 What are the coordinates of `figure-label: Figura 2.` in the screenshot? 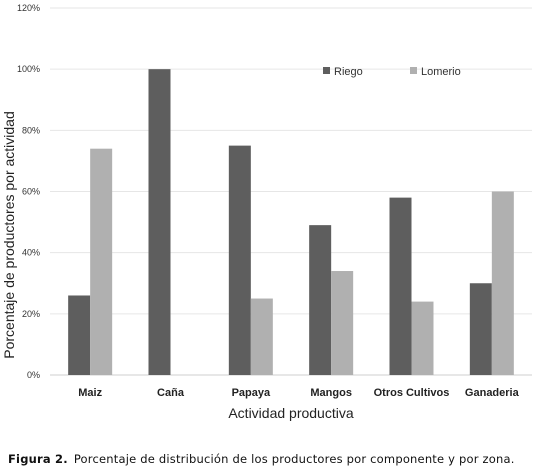 It's located at (38, 459).